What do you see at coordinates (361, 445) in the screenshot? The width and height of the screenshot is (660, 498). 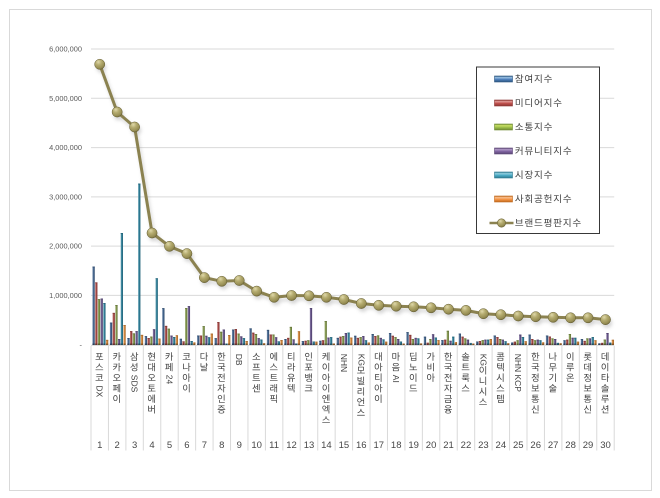 I see `svg-text: 16` at bounding box center [361, 445].